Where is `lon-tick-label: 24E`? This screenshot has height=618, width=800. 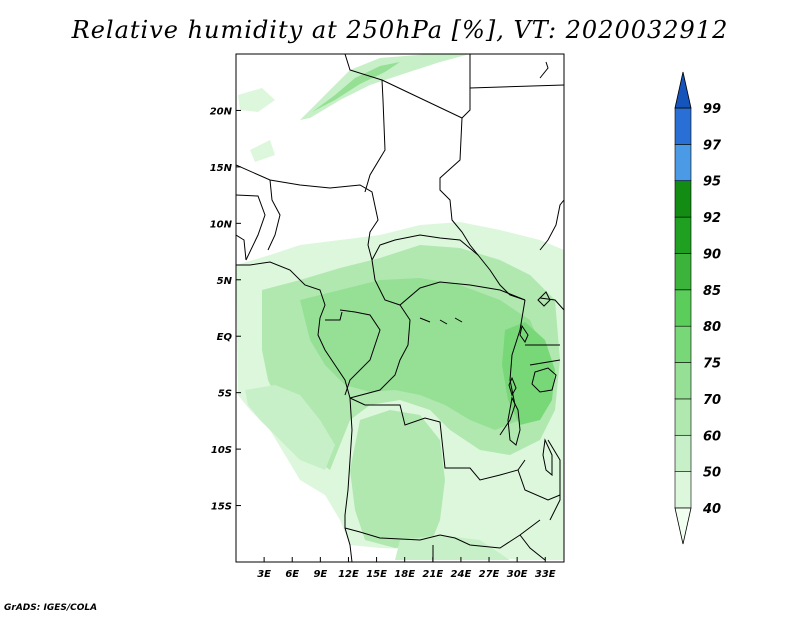 lon-tick-label: 24E is located at coordinates (461, 574).